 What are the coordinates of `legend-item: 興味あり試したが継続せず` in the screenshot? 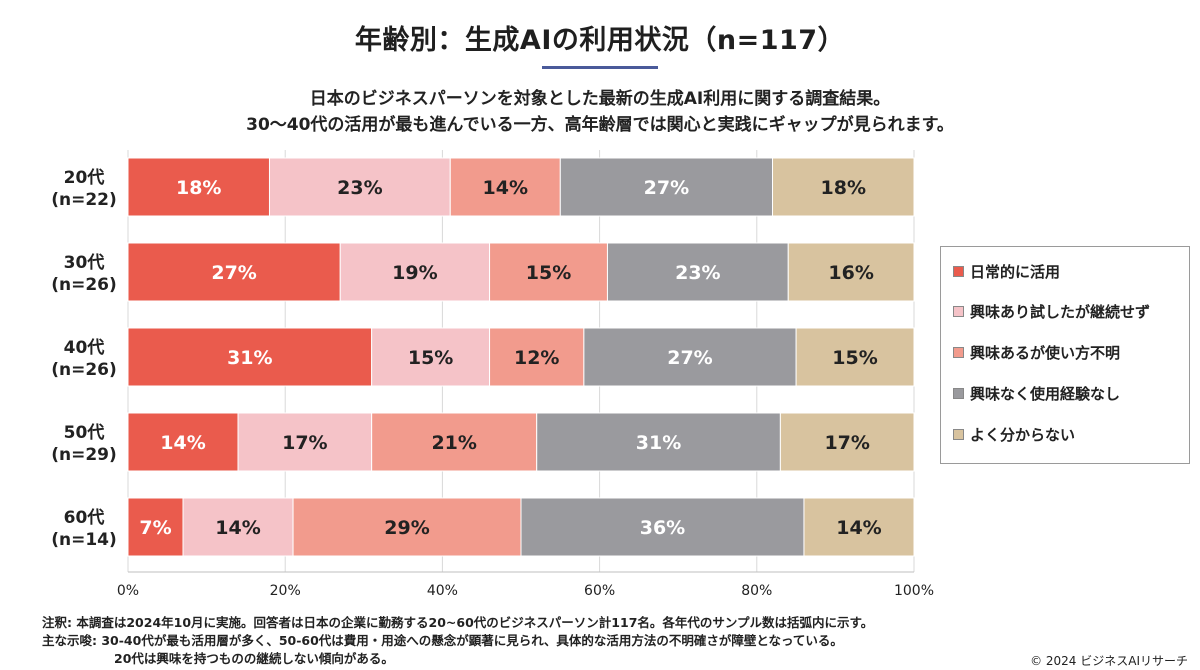 It's located at (1051, 311).